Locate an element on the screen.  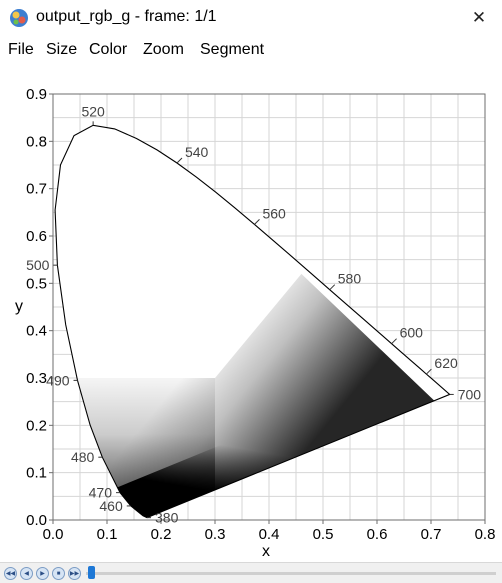
wavelength-label: 460 is located at coordinates (111, 506).